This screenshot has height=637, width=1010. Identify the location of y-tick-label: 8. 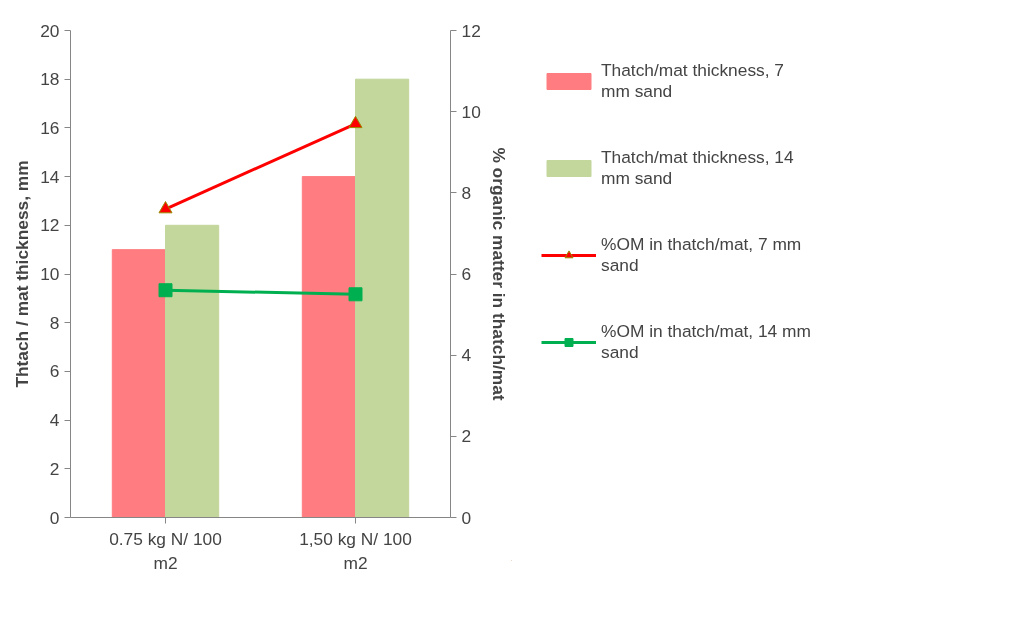
(54, 322).